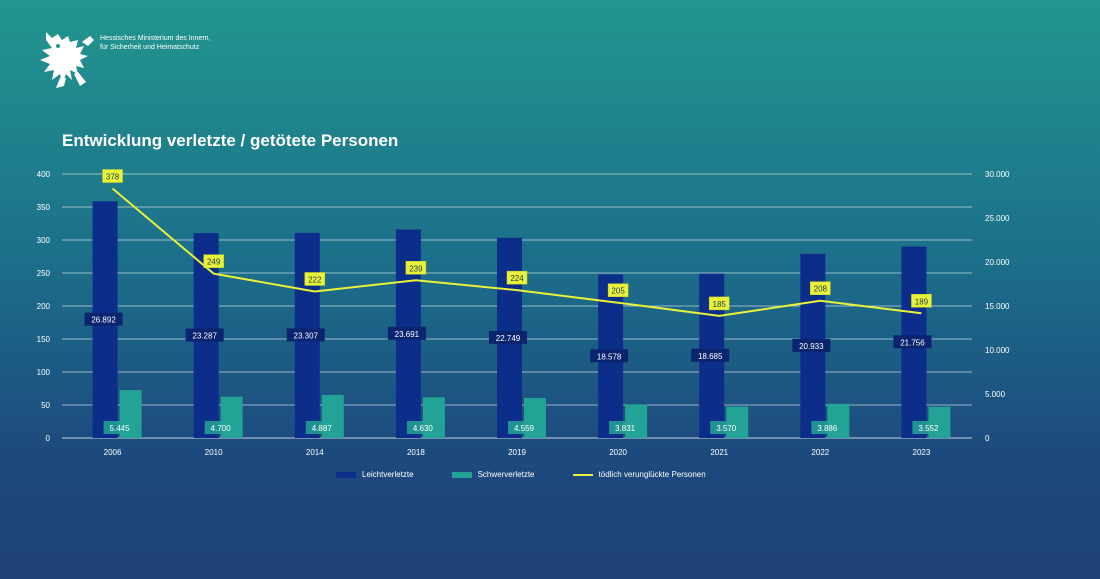  Describe the element at coordinates (461, 474) in the screenshot. I see `legend-swatch-schwerverletzte` at that location.